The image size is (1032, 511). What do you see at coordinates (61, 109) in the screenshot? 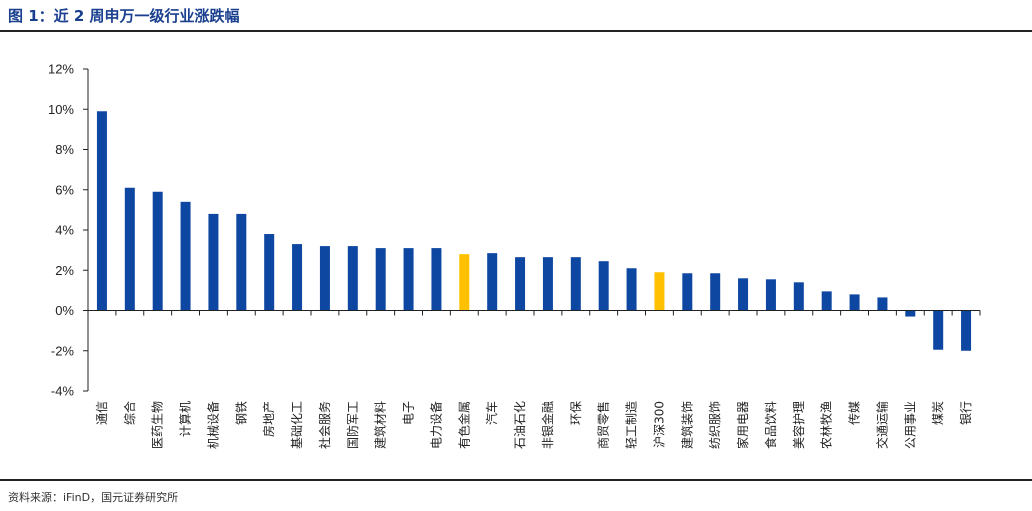
I see `y-tick-label: 10%` at bounding box center [61, 109].